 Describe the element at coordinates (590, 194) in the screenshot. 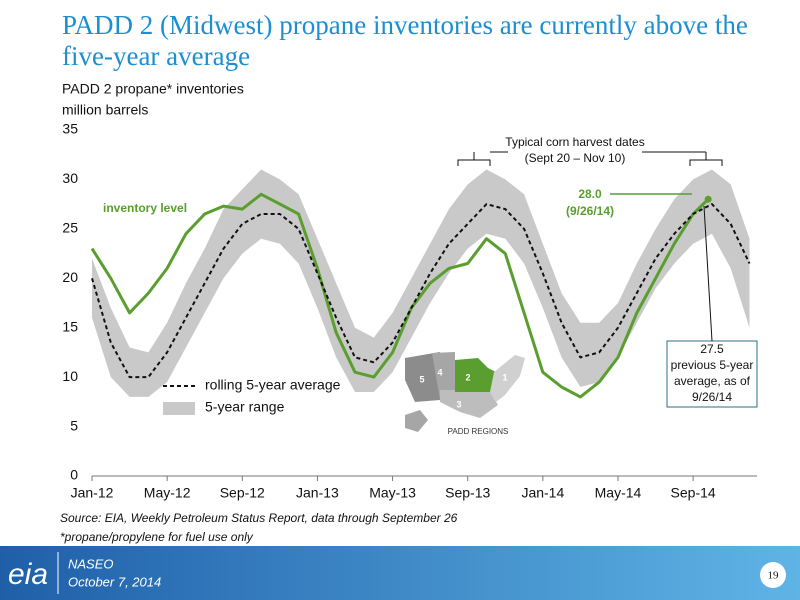

I see `annotation-text: 28.0` at that location.